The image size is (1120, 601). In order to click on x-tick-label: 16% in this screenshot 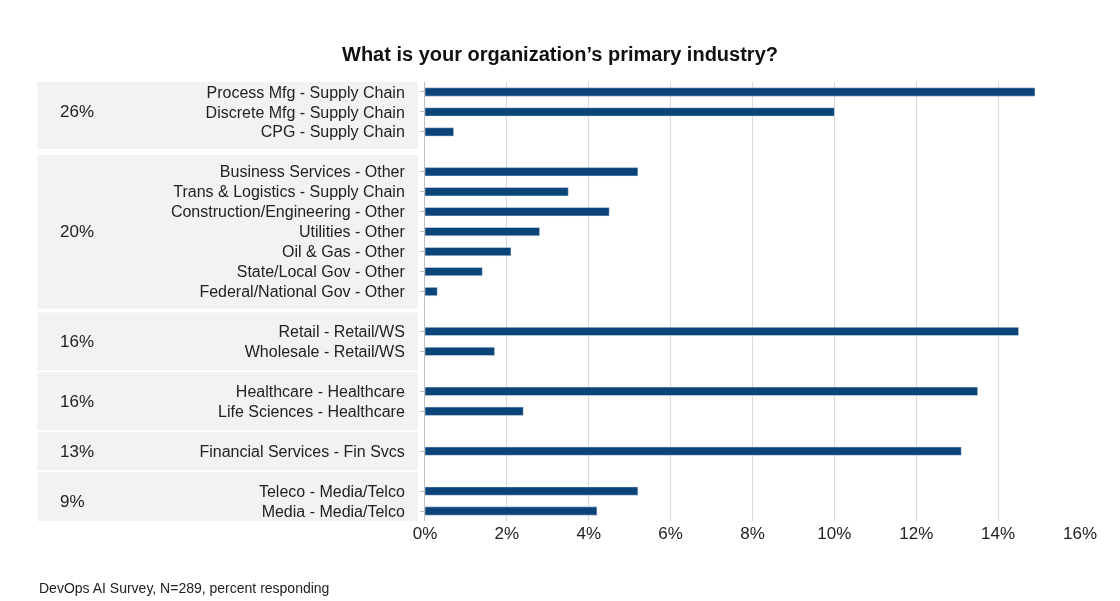, I will do `click(1080, 533)`.